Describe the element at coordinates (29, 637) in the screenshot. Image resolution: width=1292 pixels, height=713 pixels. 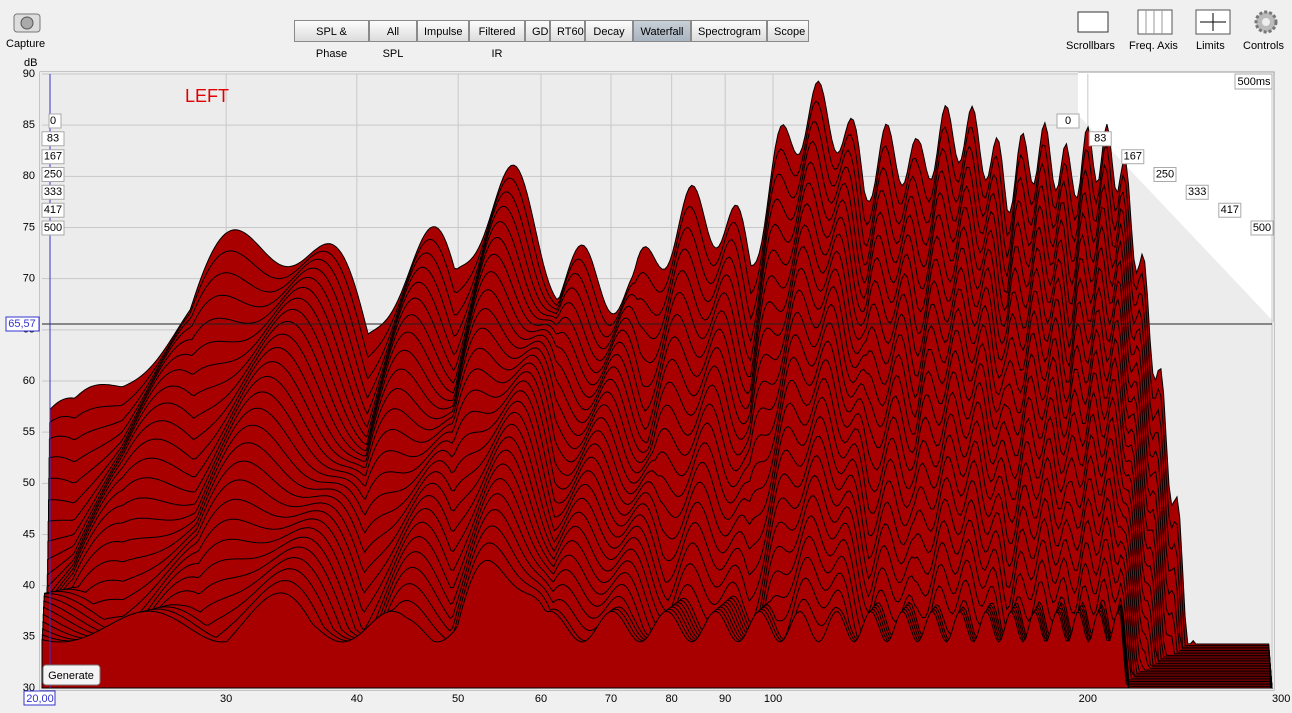
I see `y-tick-label: 35` at that location.